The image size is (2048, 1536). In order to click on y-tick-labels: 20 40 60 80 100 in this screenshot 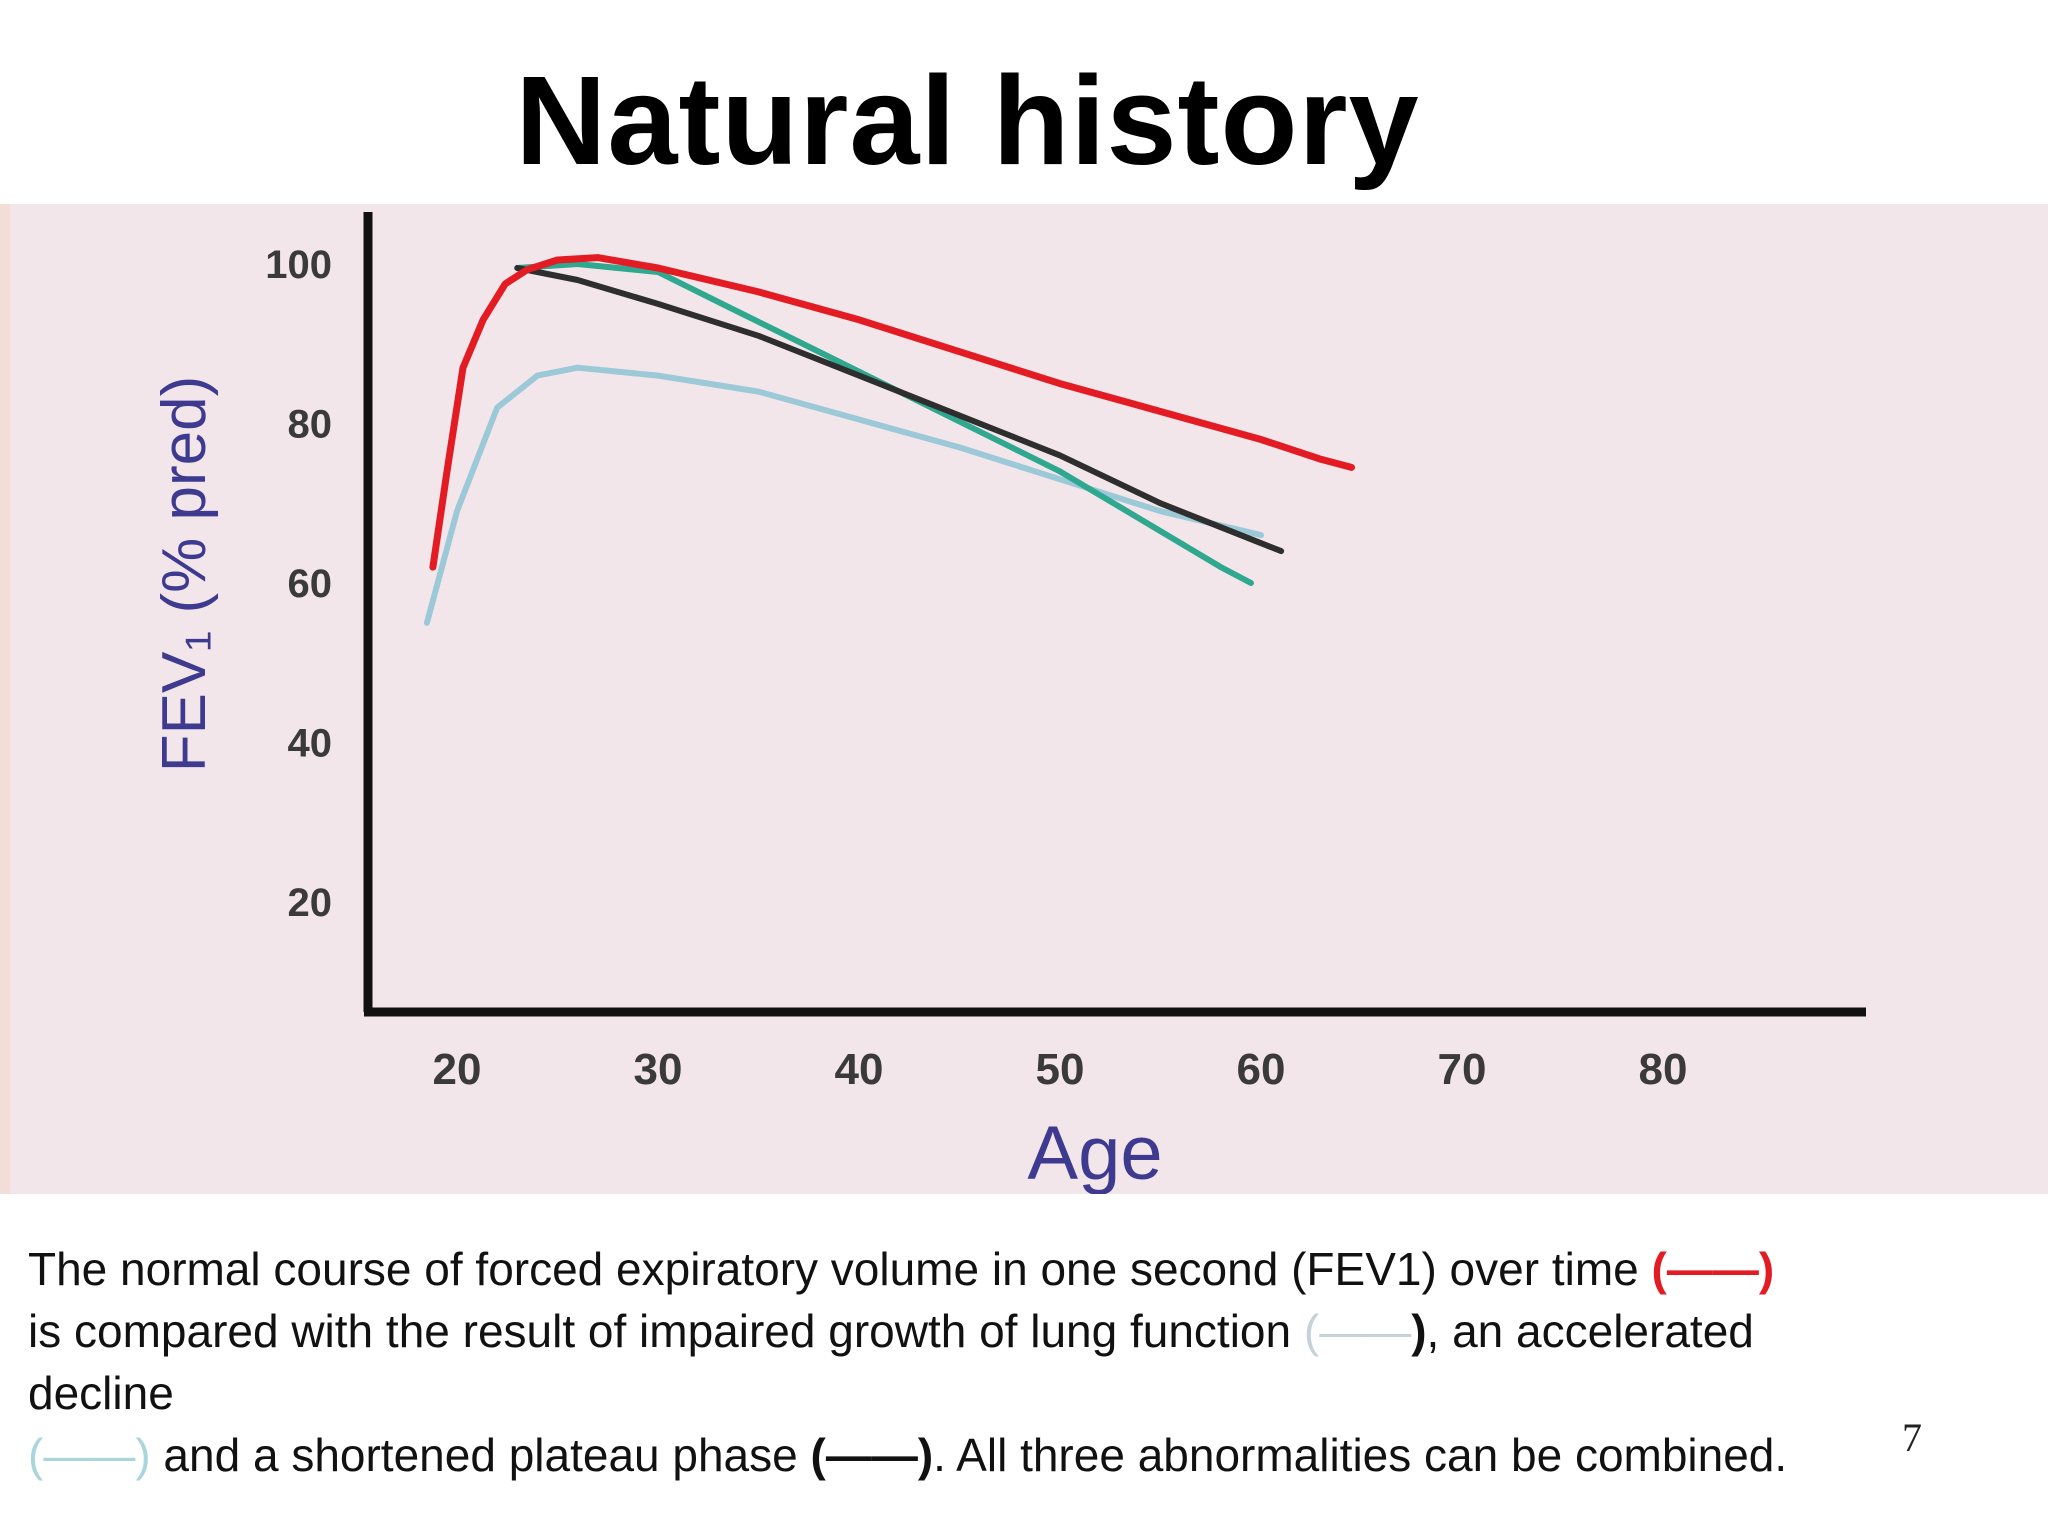, I will do `click(298, 584)`.